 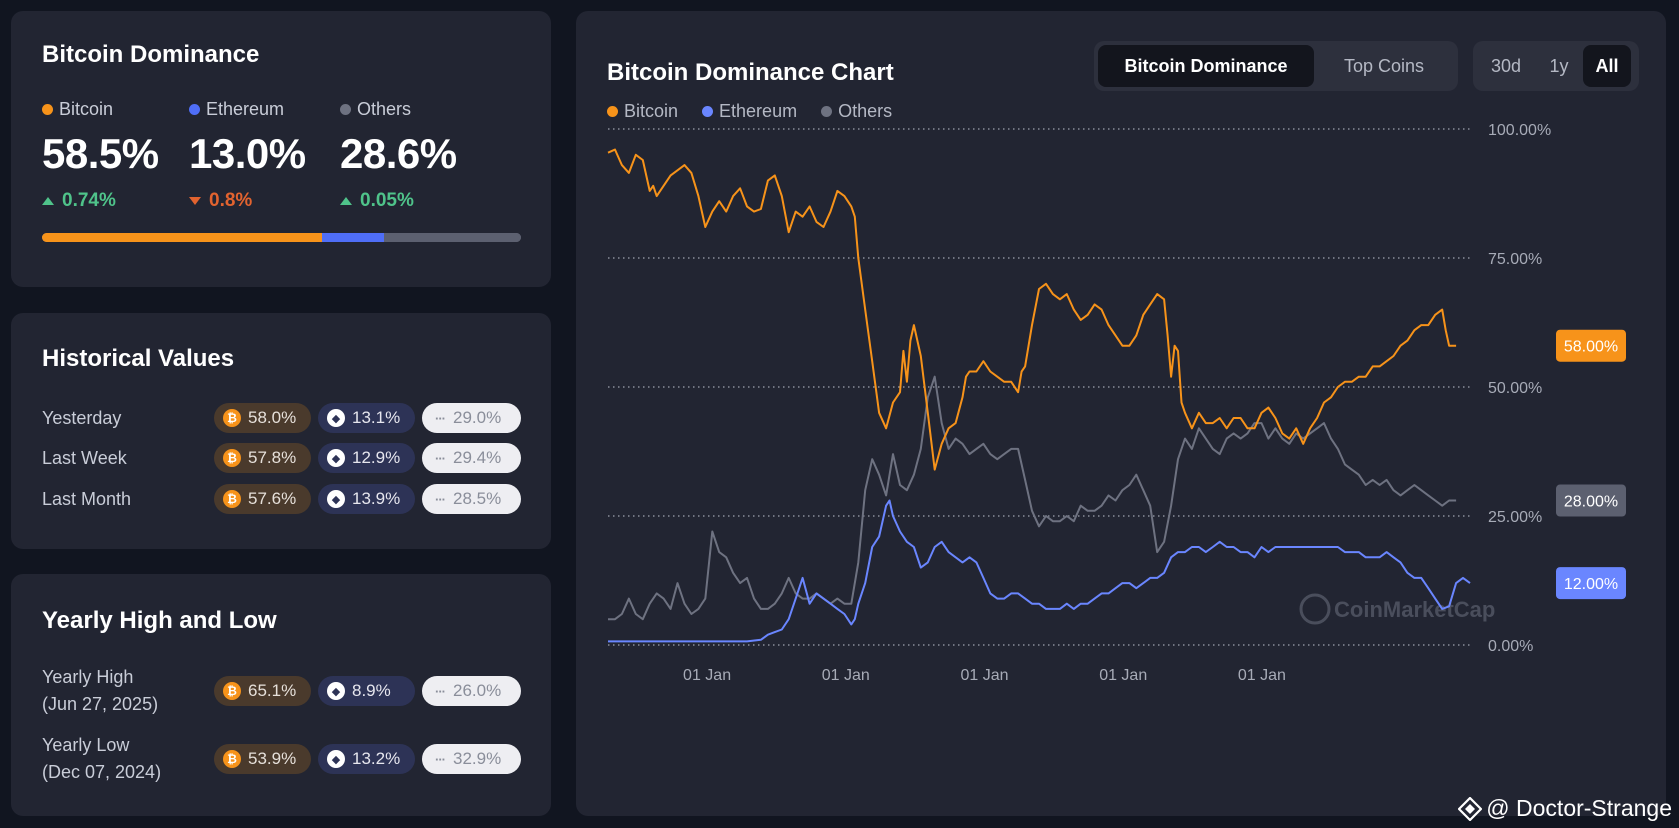 I want to click on ethereum-dot-icon, so click(x=708, y=111).